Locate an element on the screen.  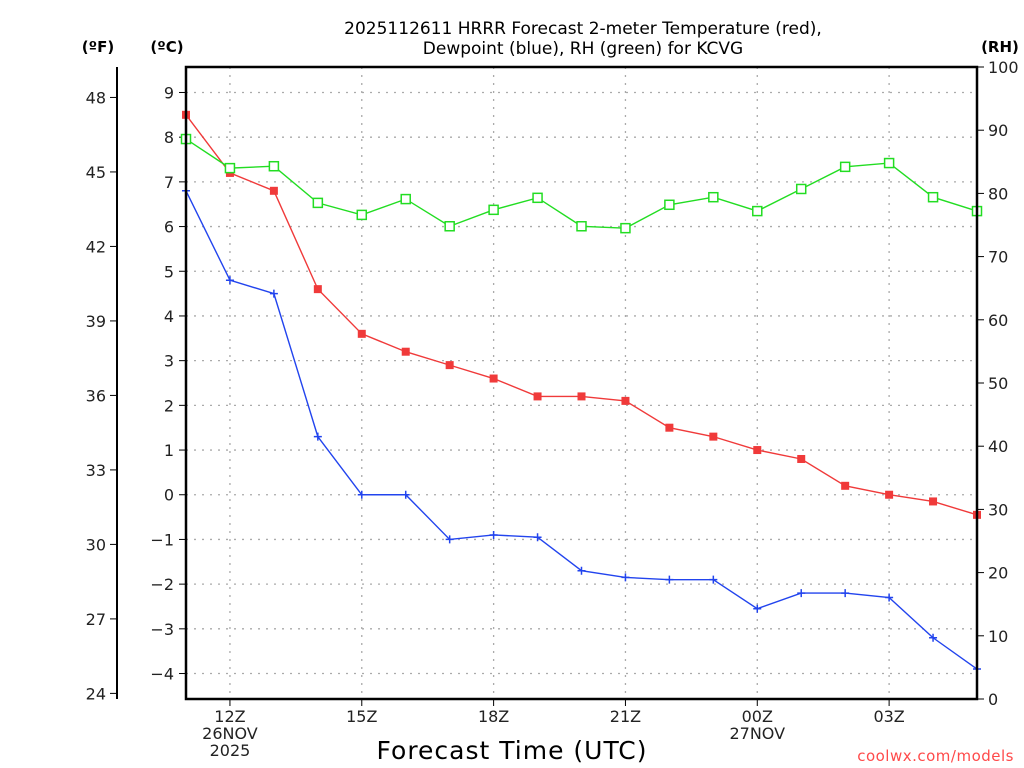
credit-link: coolwx.com/models is located at coordinates (935, 756).